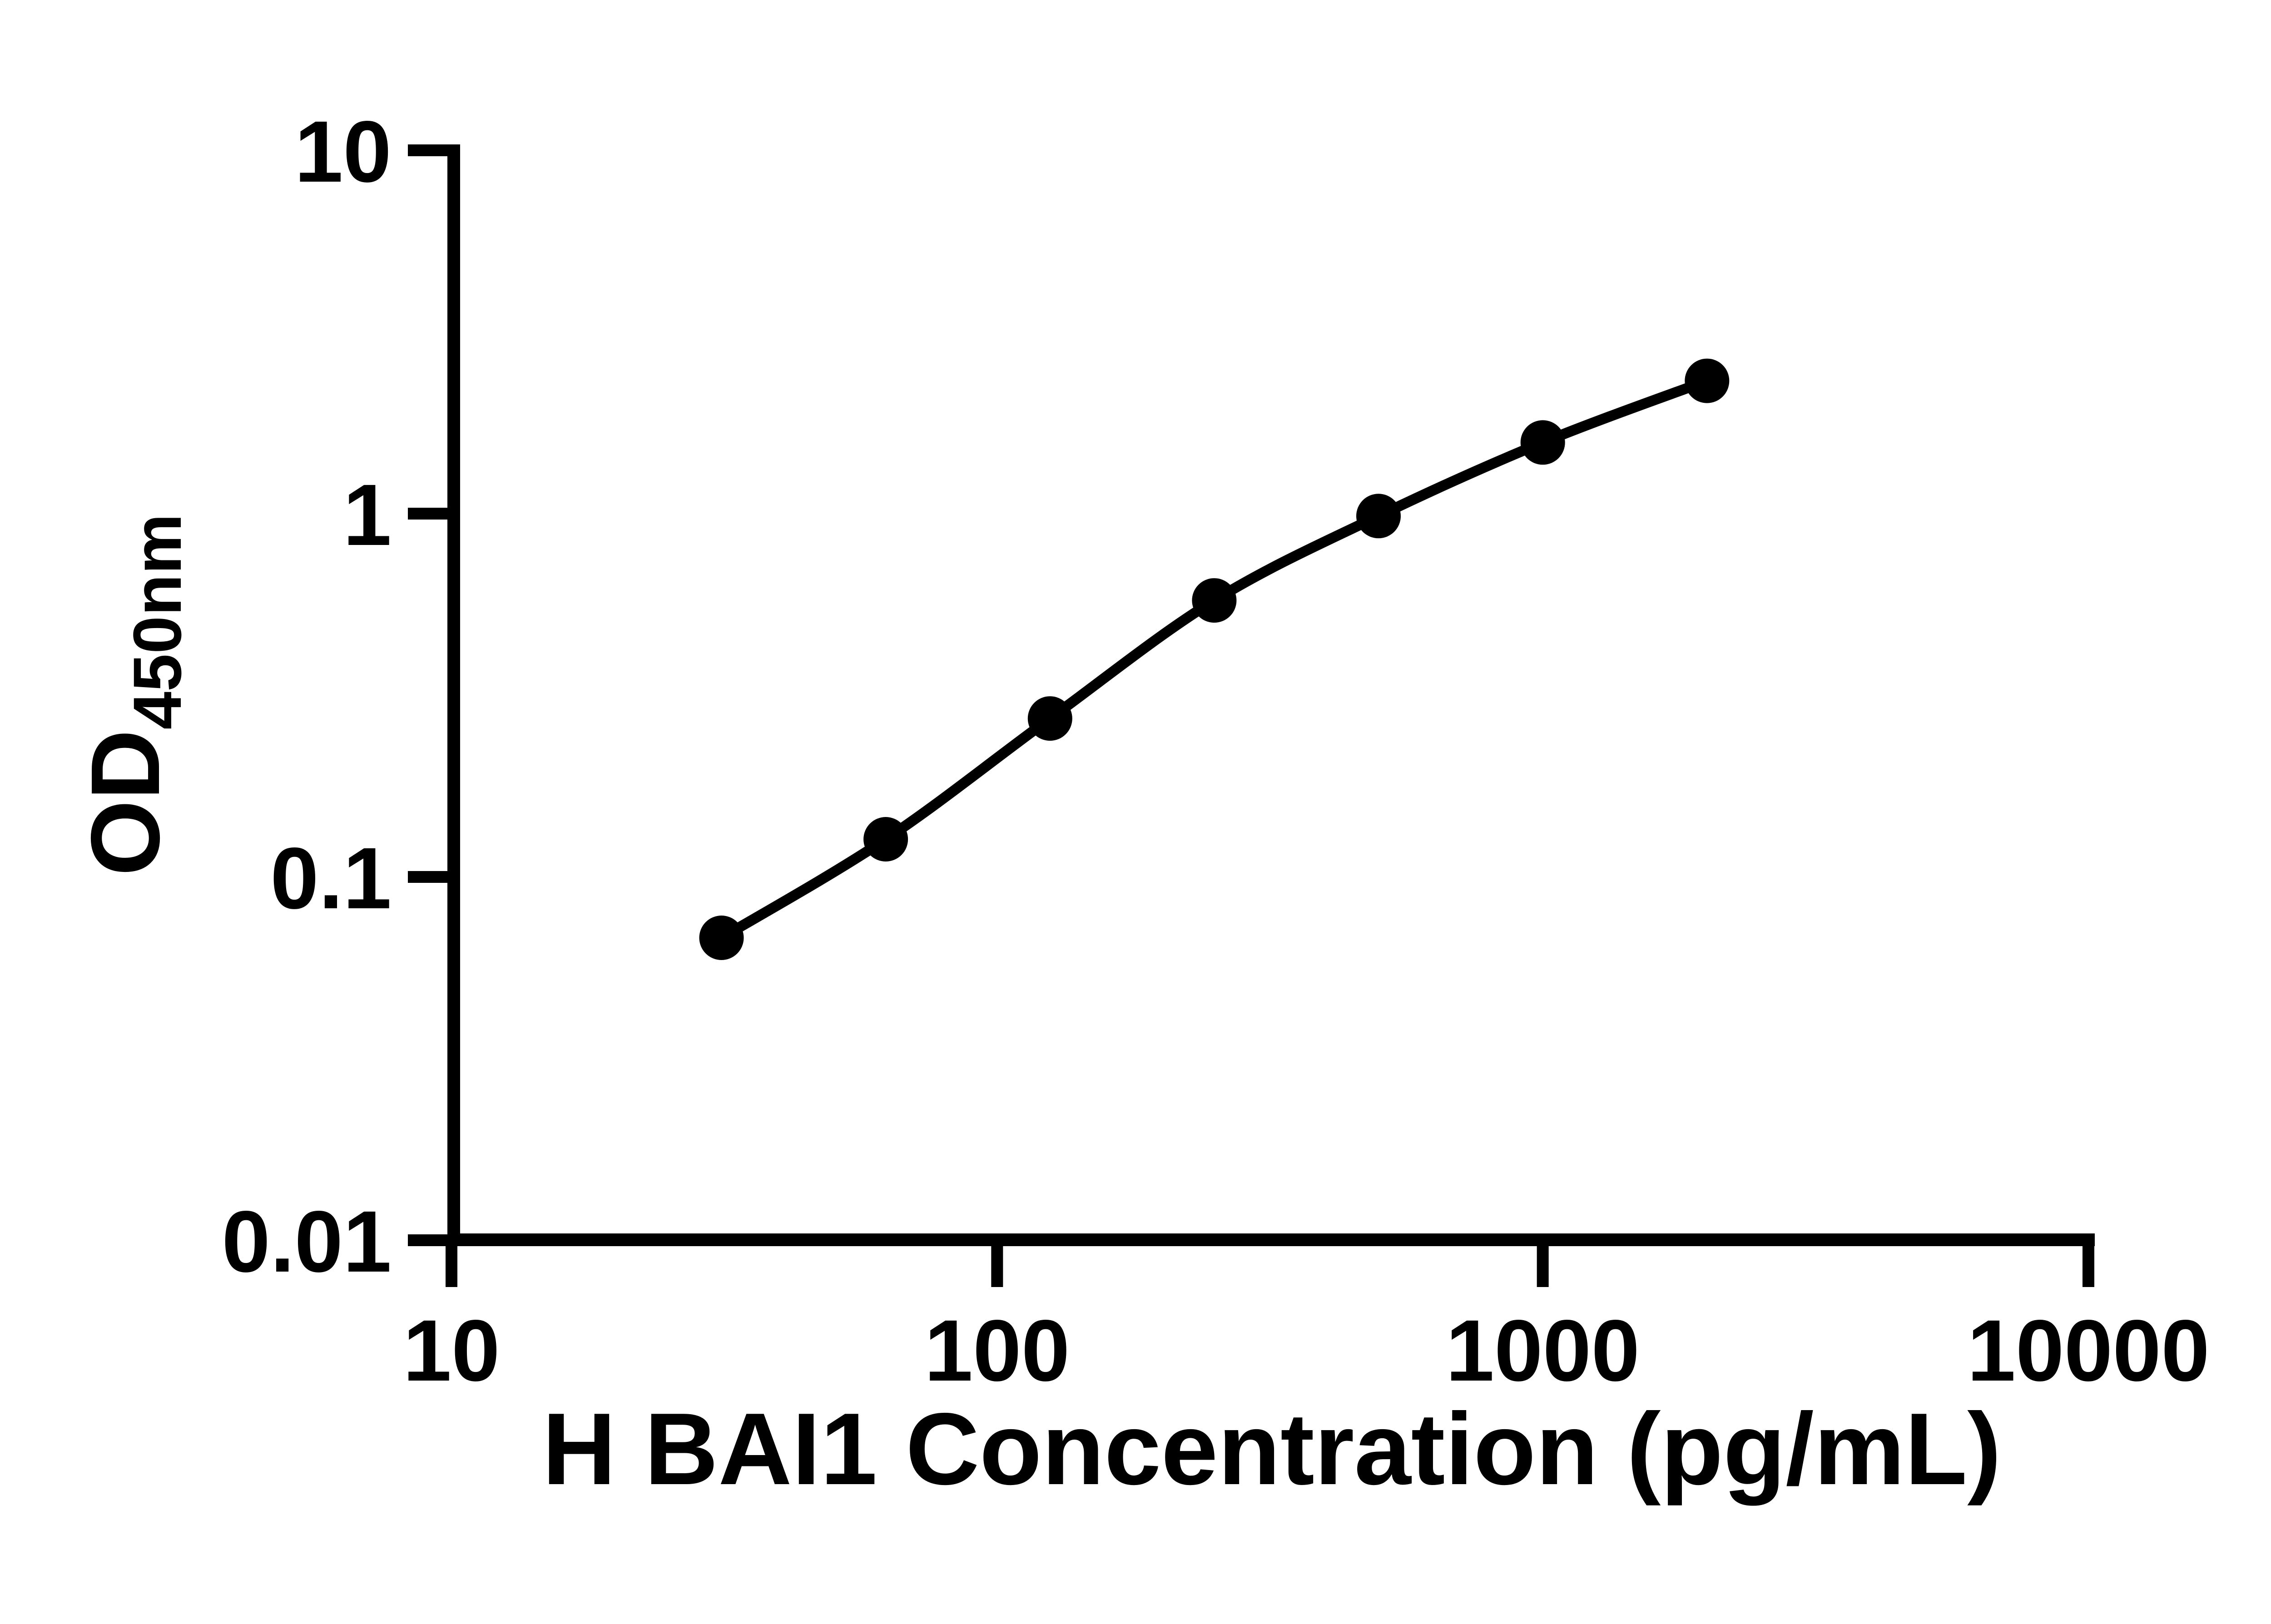 This screenshot has width=2271, height=1624. I want to click on y-axis-title-subscript: 450nm, so click(157, 621).